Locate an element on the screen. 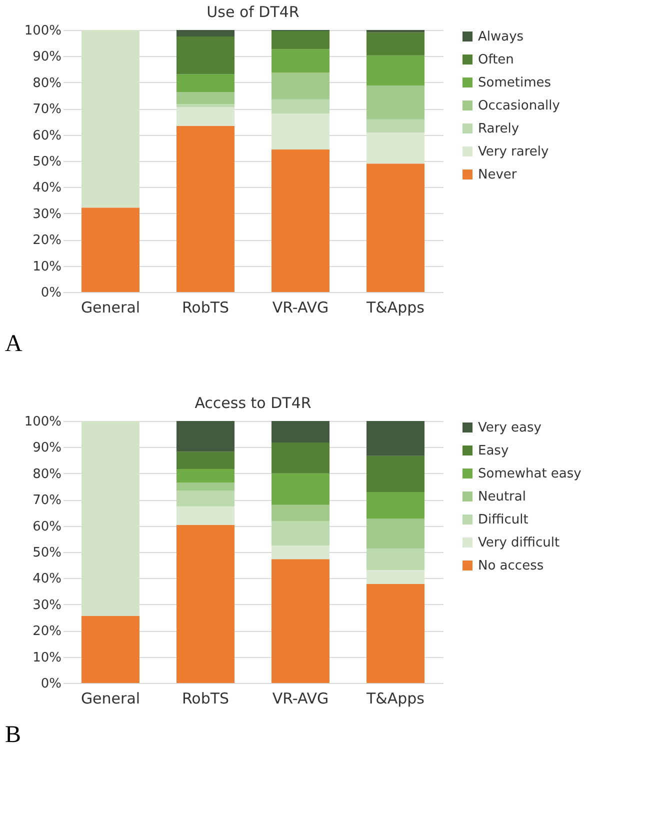 The height and width of the screenshot is (821, 654). legend-label: Easy is located at coordinates (493, 451).